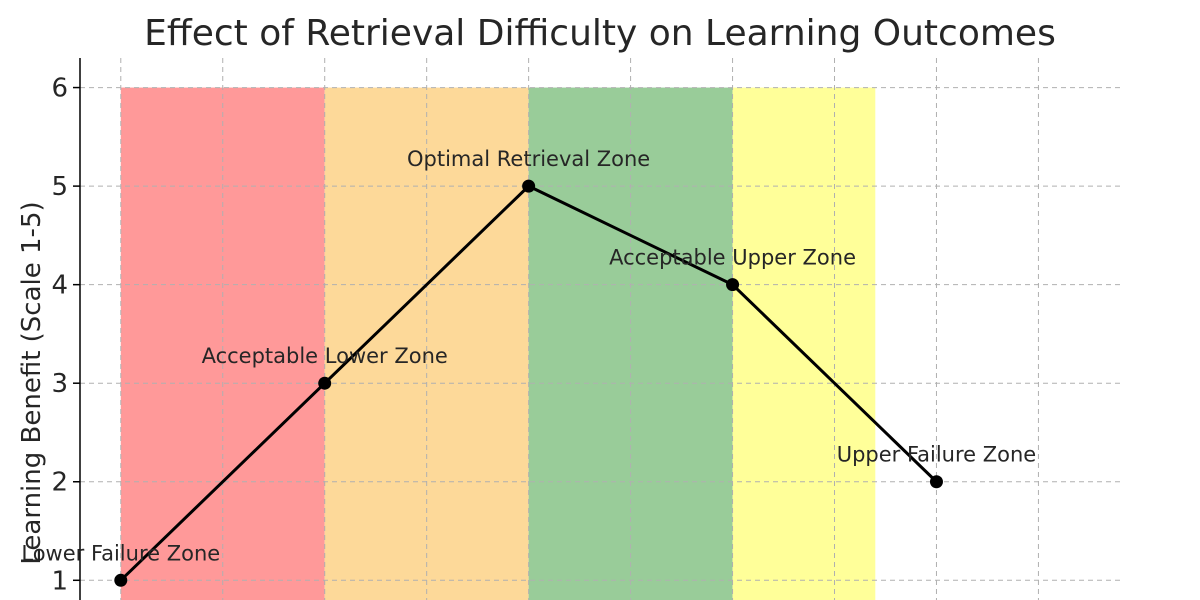 The image size is (1200, 600). Describe the element at coordinates (59, 89) in the screenshot. I see `y-tick-label-6: 6` at that location.